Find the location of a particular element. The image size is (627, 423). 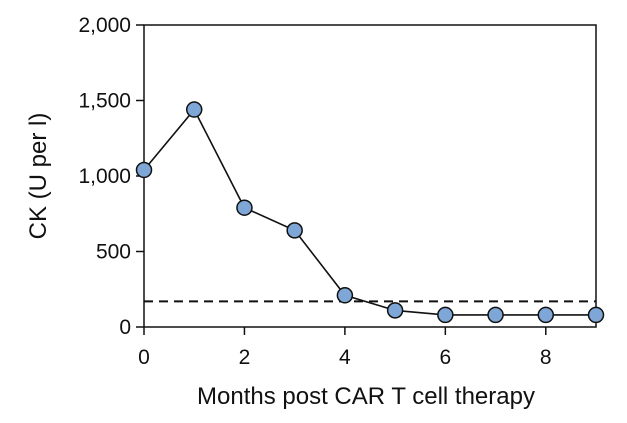

x-tick-label: 8 is located at coordinates (546, 357).